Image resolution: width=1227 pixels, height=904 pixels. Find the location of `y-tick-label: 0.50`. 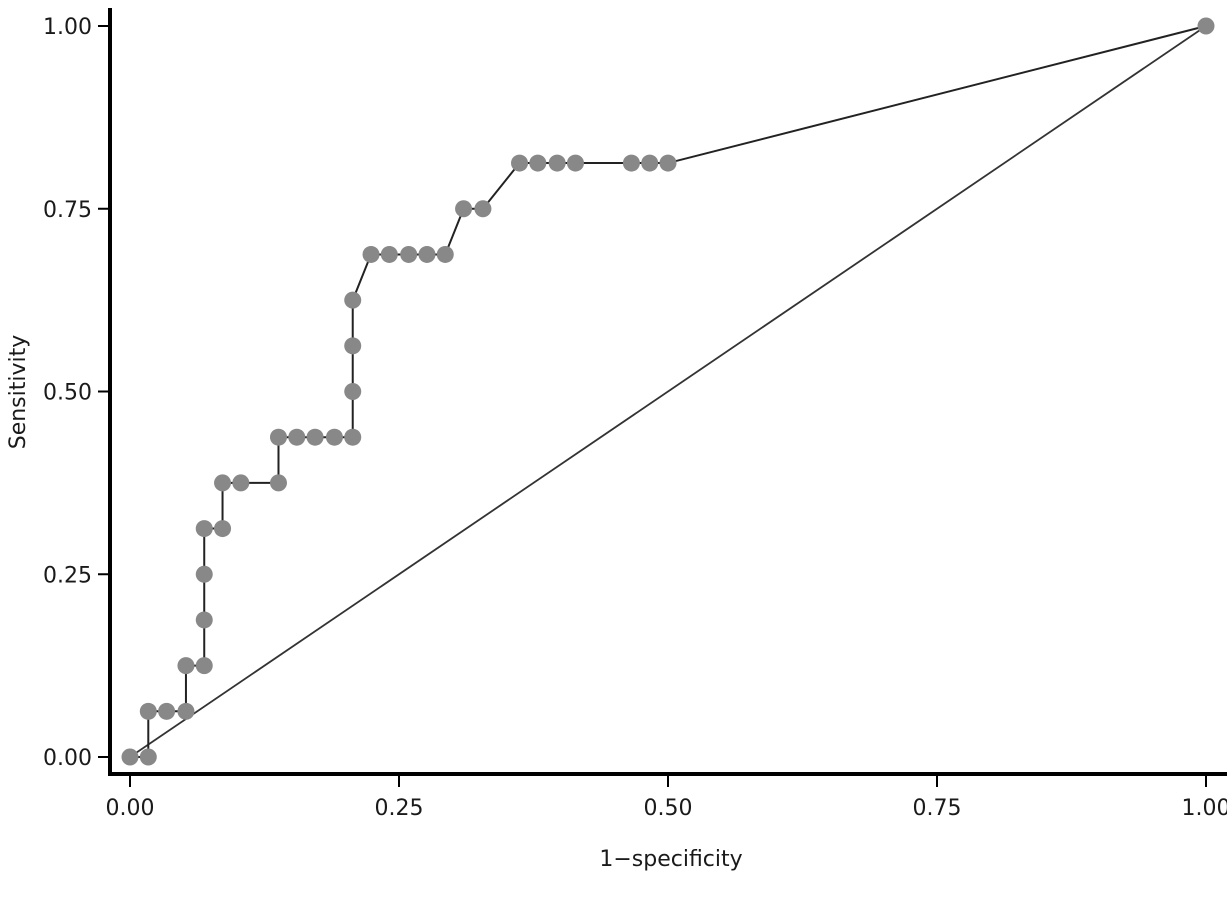

y-tick-label: 0.50 is located at coordinates (67, 393).